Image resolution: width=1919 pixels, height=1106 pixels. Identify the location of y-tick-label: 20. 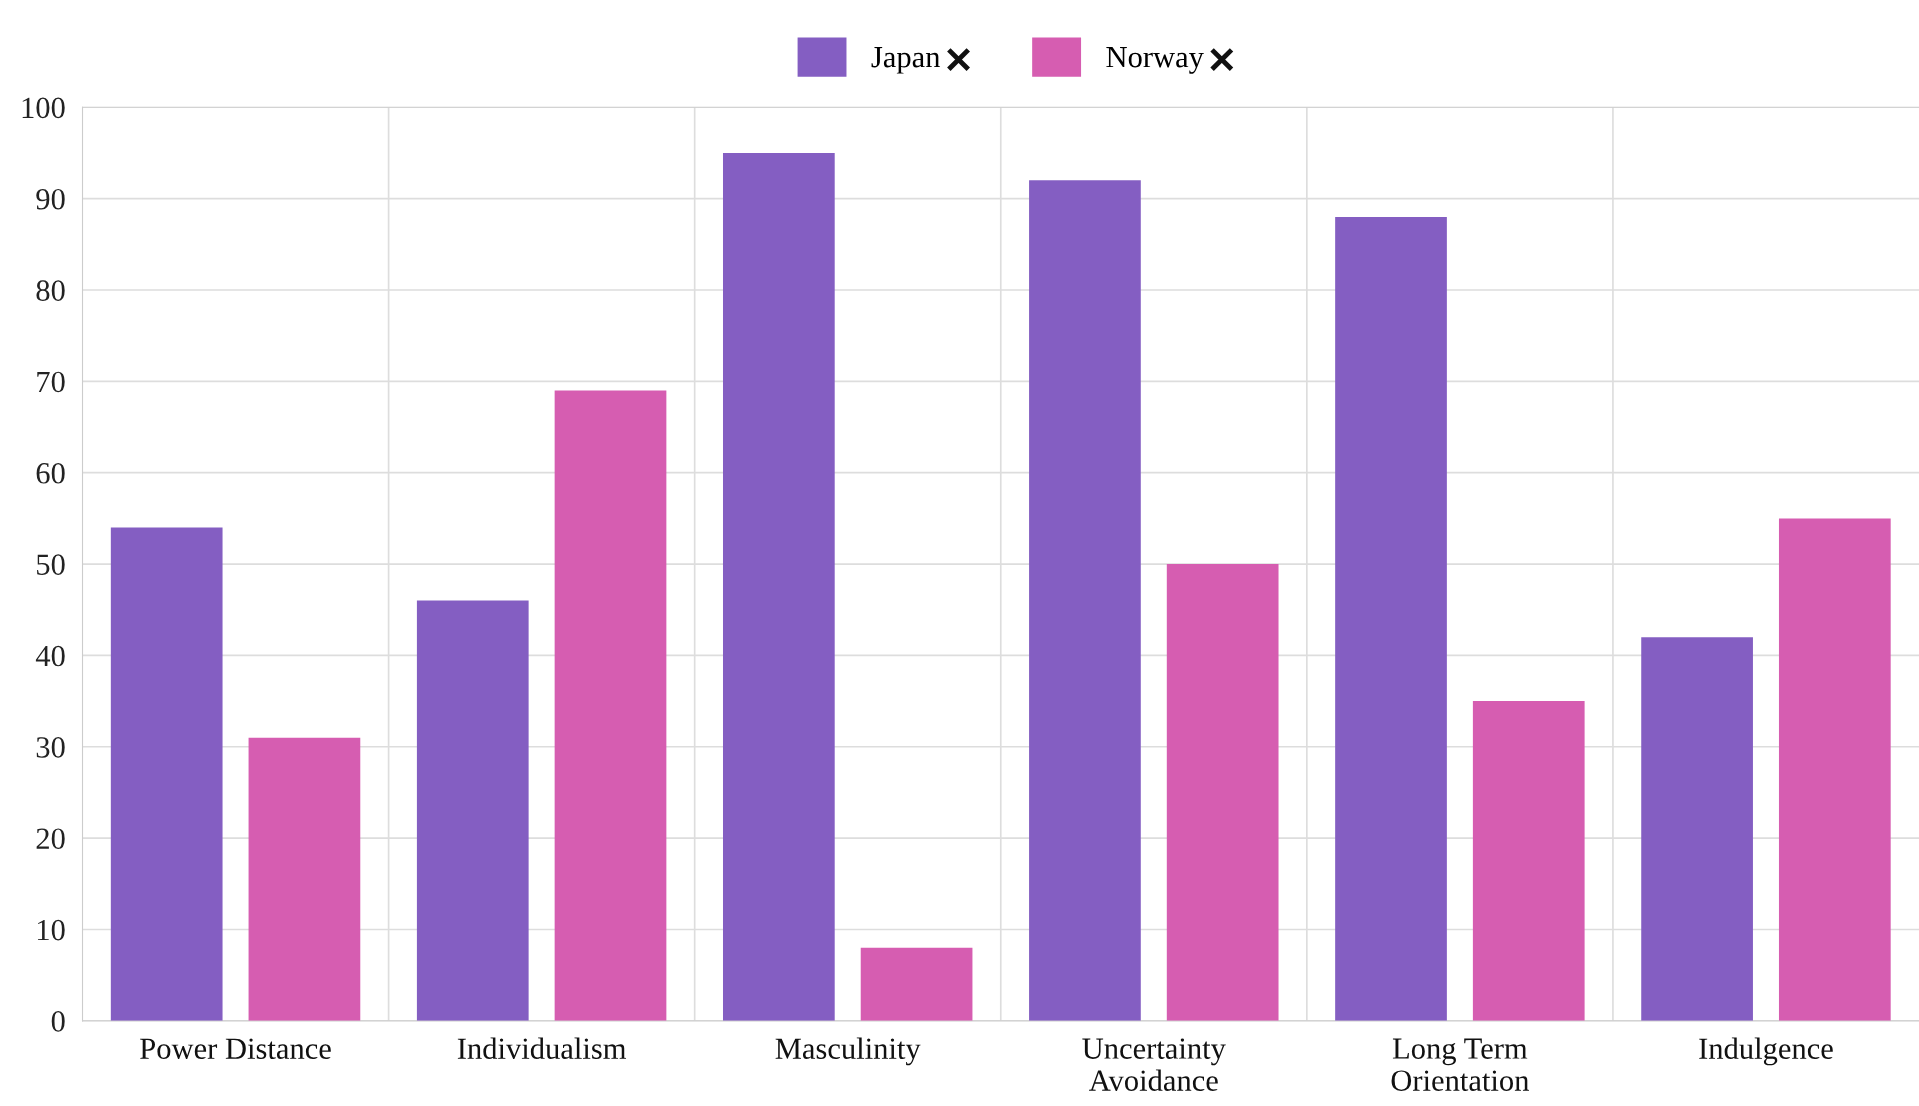
(50, 839).